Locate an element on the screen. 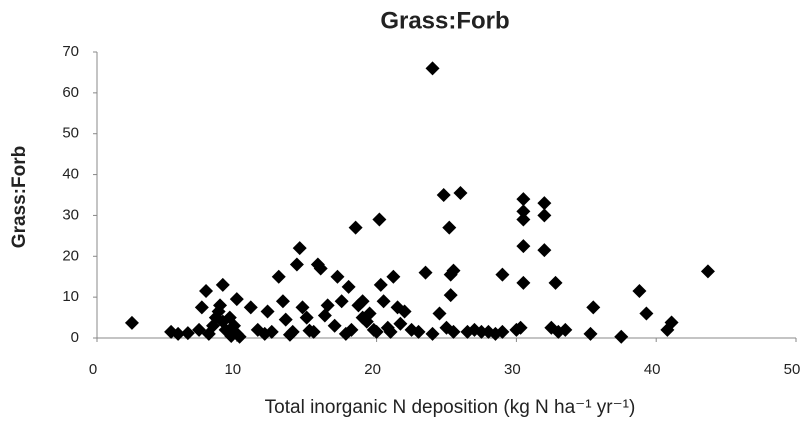 Image resolution: width=800 pixels, height=436 pixels. y-axis-title: Grass:Forb is located at coordinates (19, 197).